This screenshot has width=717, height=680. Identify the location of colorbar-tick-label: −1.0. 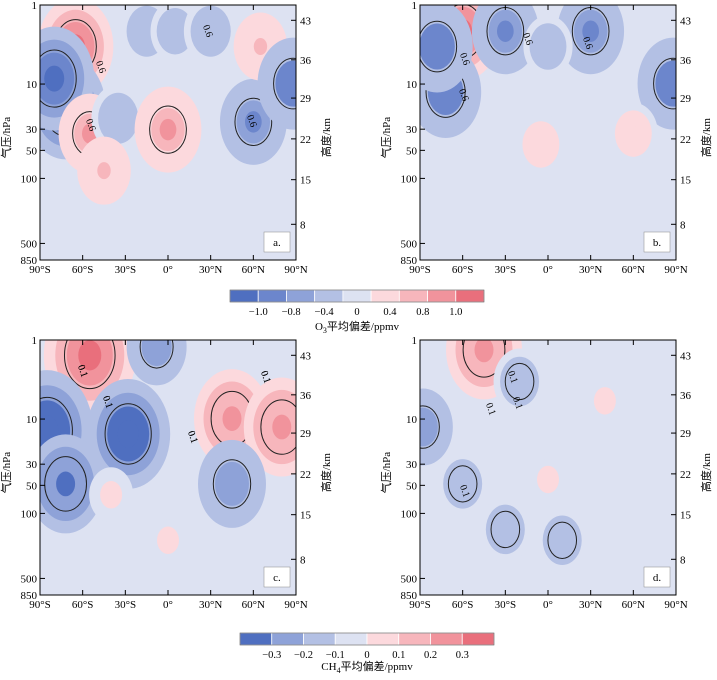
(258, 312).